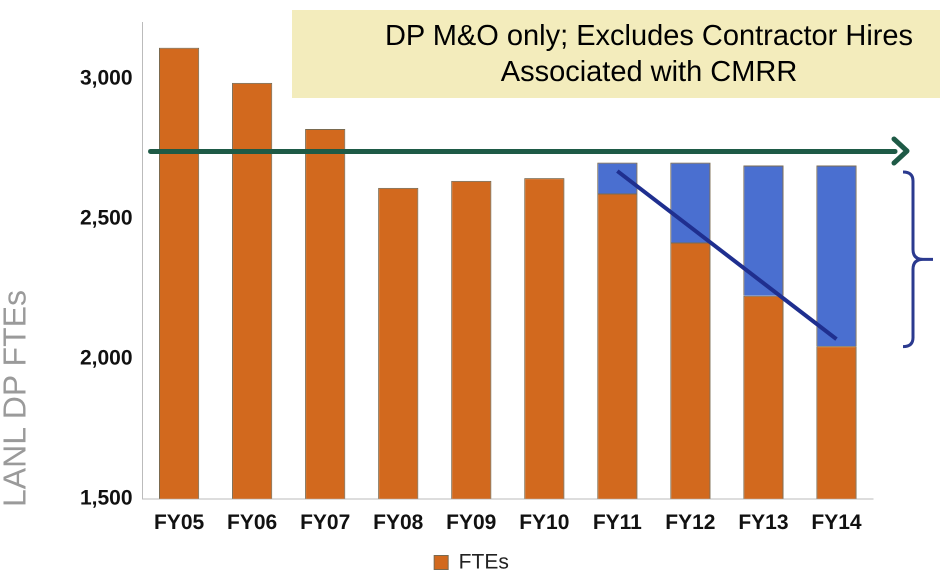  Describe the element at coordinates (471, 522) in the screenshot. I see `x-tick-label: FY09` at that location.